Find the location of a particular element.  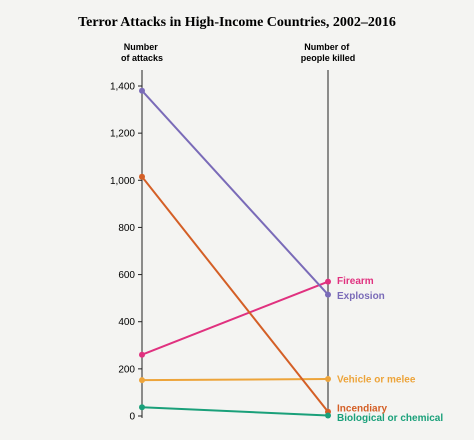

right-axis-label: Number of people killed is located at coordinates (328, 52).